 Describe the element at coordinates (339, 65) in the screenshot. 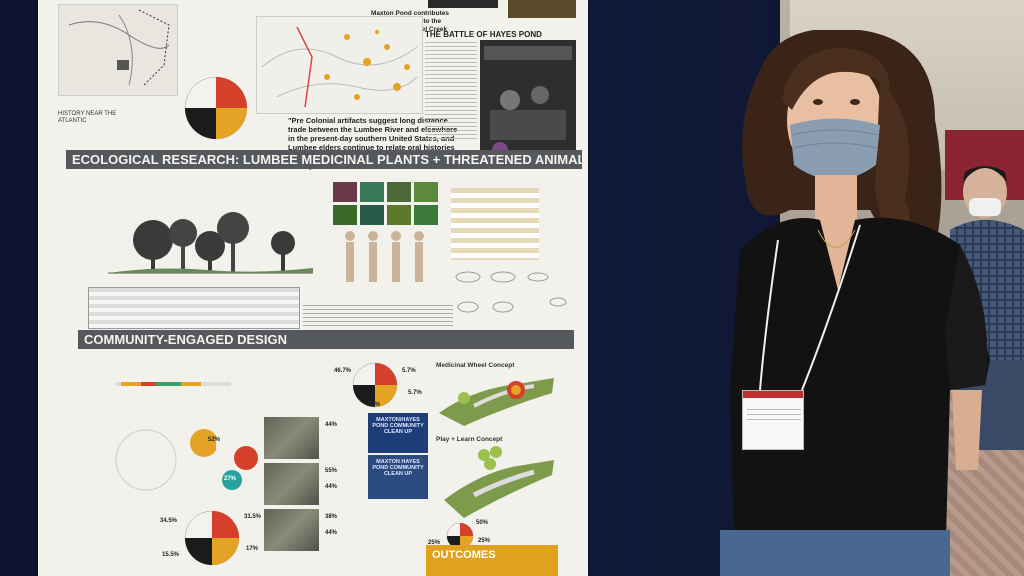

I see `river-map` at that location.